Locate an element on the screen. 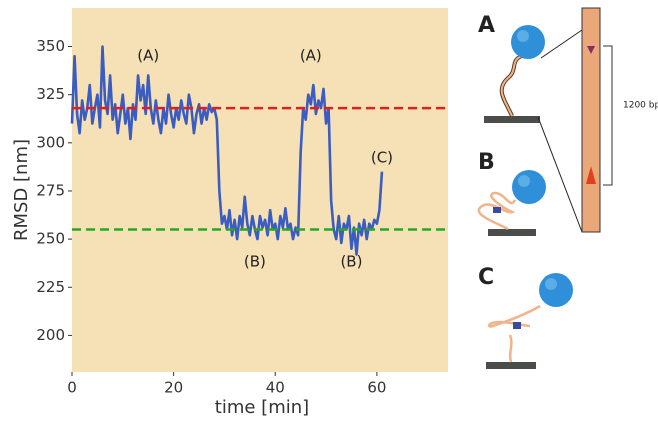 This screenshot has width=658, height=425. dna-strip is located at coordinates (591, 120).